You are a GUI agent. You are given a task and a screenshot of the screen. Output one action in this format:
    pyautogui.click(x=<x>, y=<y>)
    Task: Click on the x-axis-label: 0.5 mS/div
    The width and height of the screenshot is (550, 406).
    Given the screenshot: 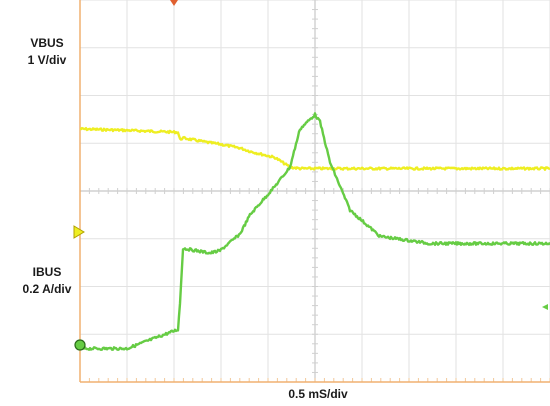 What is the action you would take?
    pyautogui.click(x=318, y=394)
    